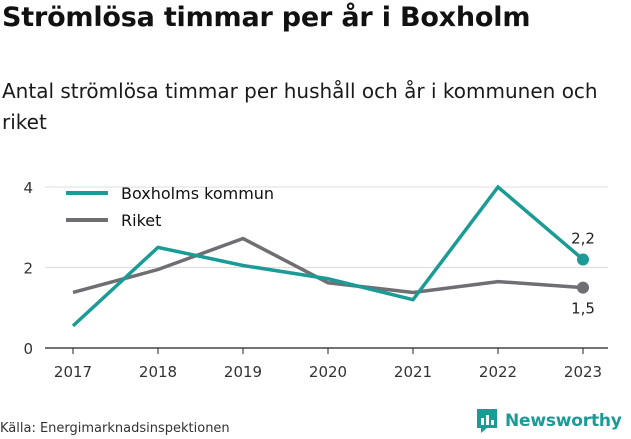  I want to click on legend-label: Boxholms kommun, so click(197, 193).